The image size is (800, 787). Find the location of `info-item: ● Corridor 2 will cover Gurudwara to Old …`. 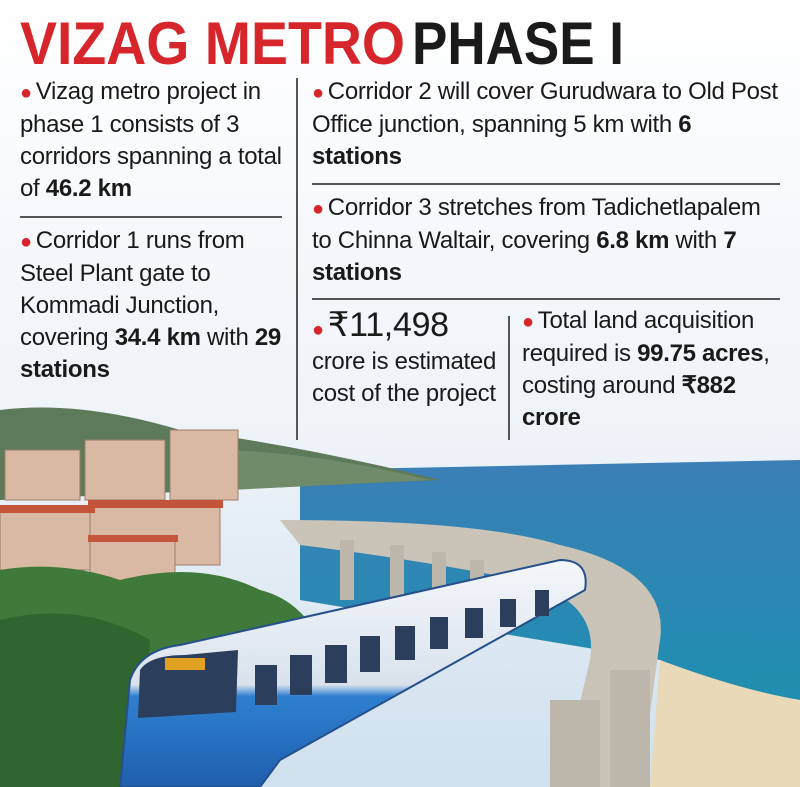

info-item: ● Corridor 2 will cover Gurudwara to Old … is located at coordinates (547, 124).